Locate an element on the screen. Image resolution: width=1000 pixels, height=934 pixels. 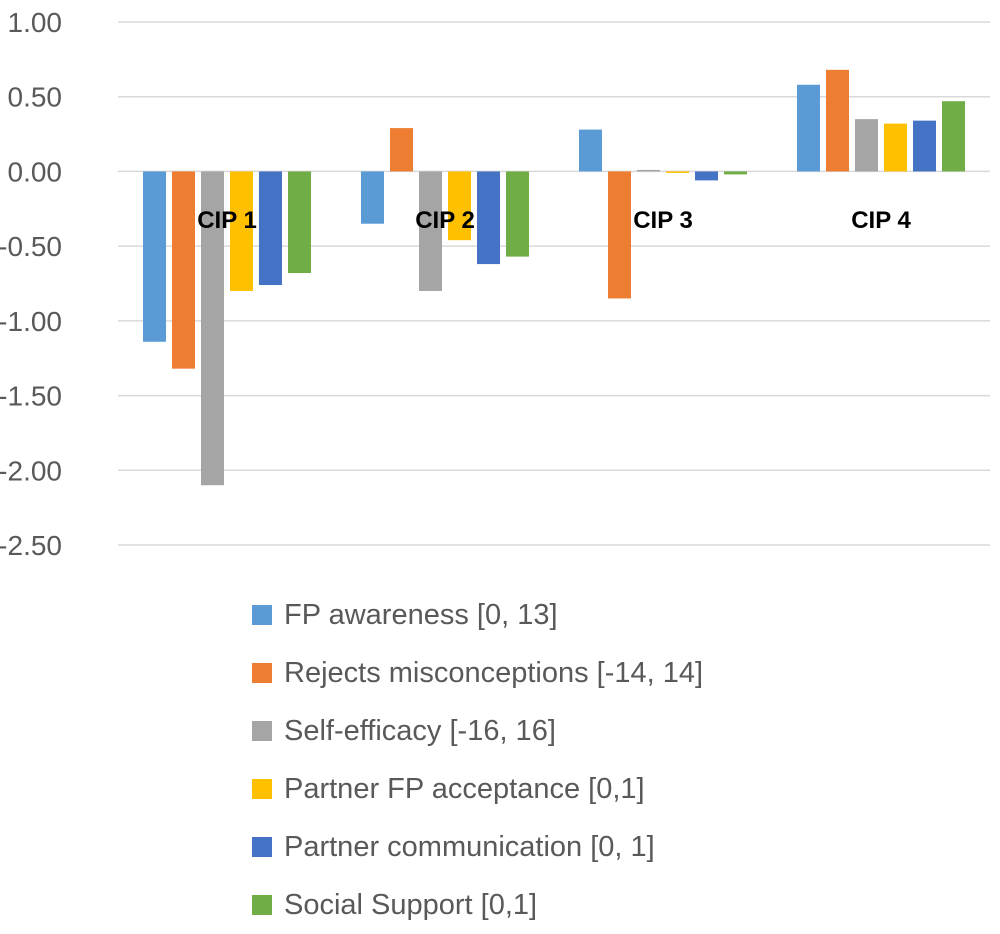
legend-label: Rejects misconceptions [-14, 14] is located at coordinates (494, 672).